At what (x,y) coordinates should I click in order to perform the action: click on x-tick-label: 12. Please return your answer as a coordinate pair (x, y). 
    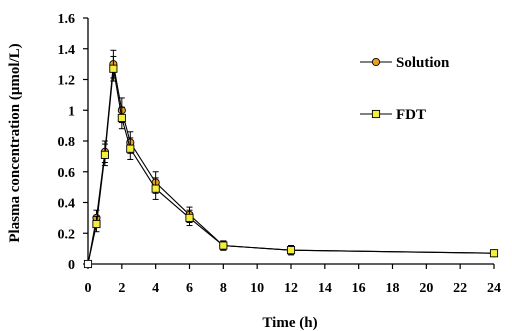
    Looking at the image, I should click on (291, 288).